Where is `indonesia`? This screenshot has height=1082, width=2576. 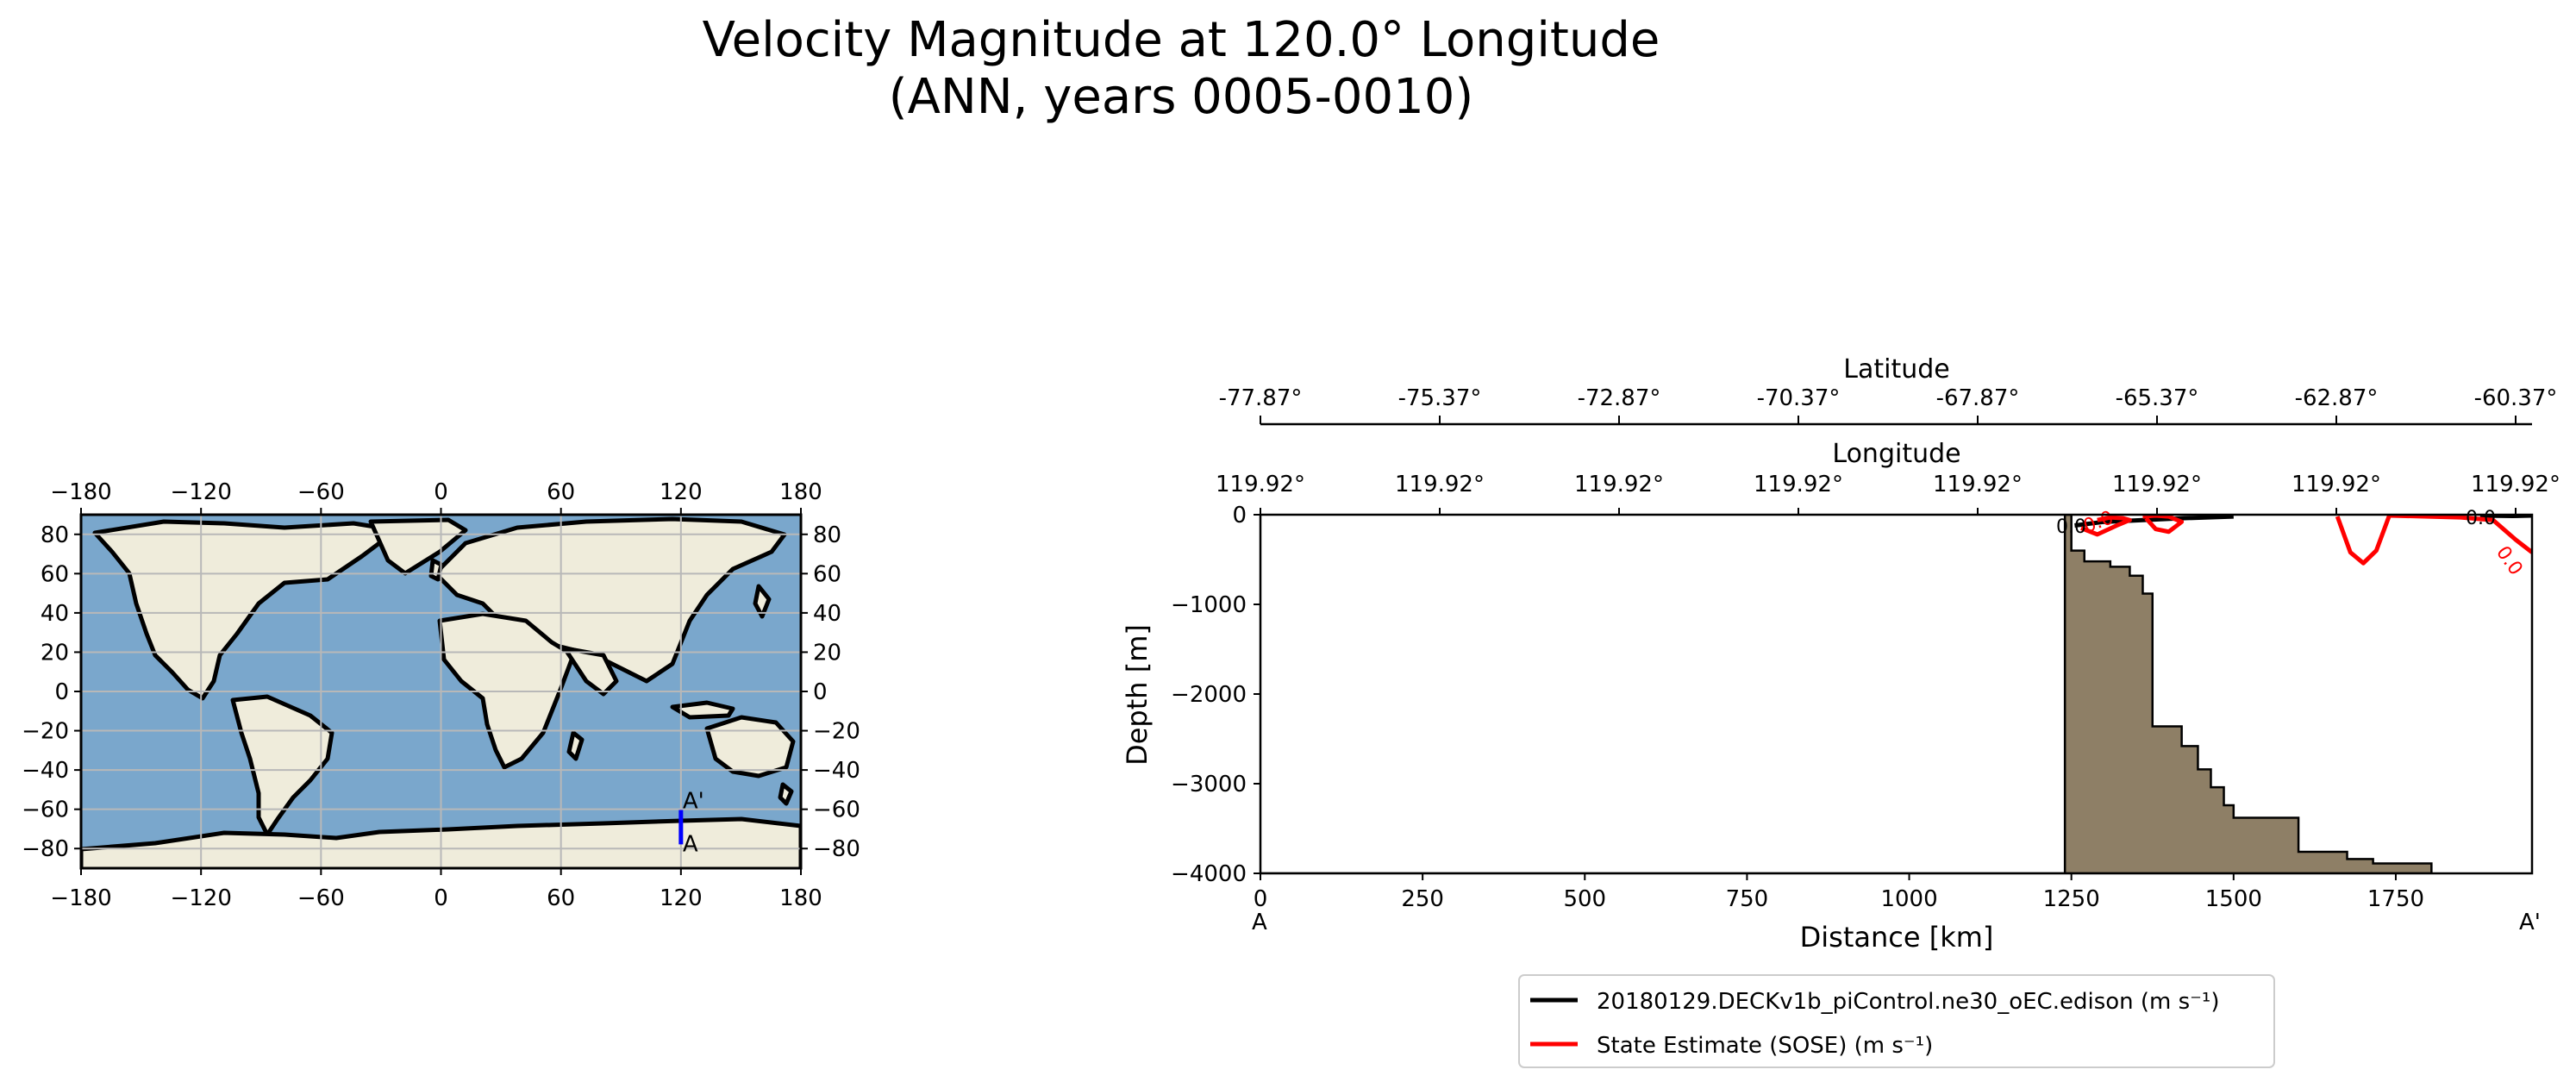 indonesia is located at coordinates (703, 710).